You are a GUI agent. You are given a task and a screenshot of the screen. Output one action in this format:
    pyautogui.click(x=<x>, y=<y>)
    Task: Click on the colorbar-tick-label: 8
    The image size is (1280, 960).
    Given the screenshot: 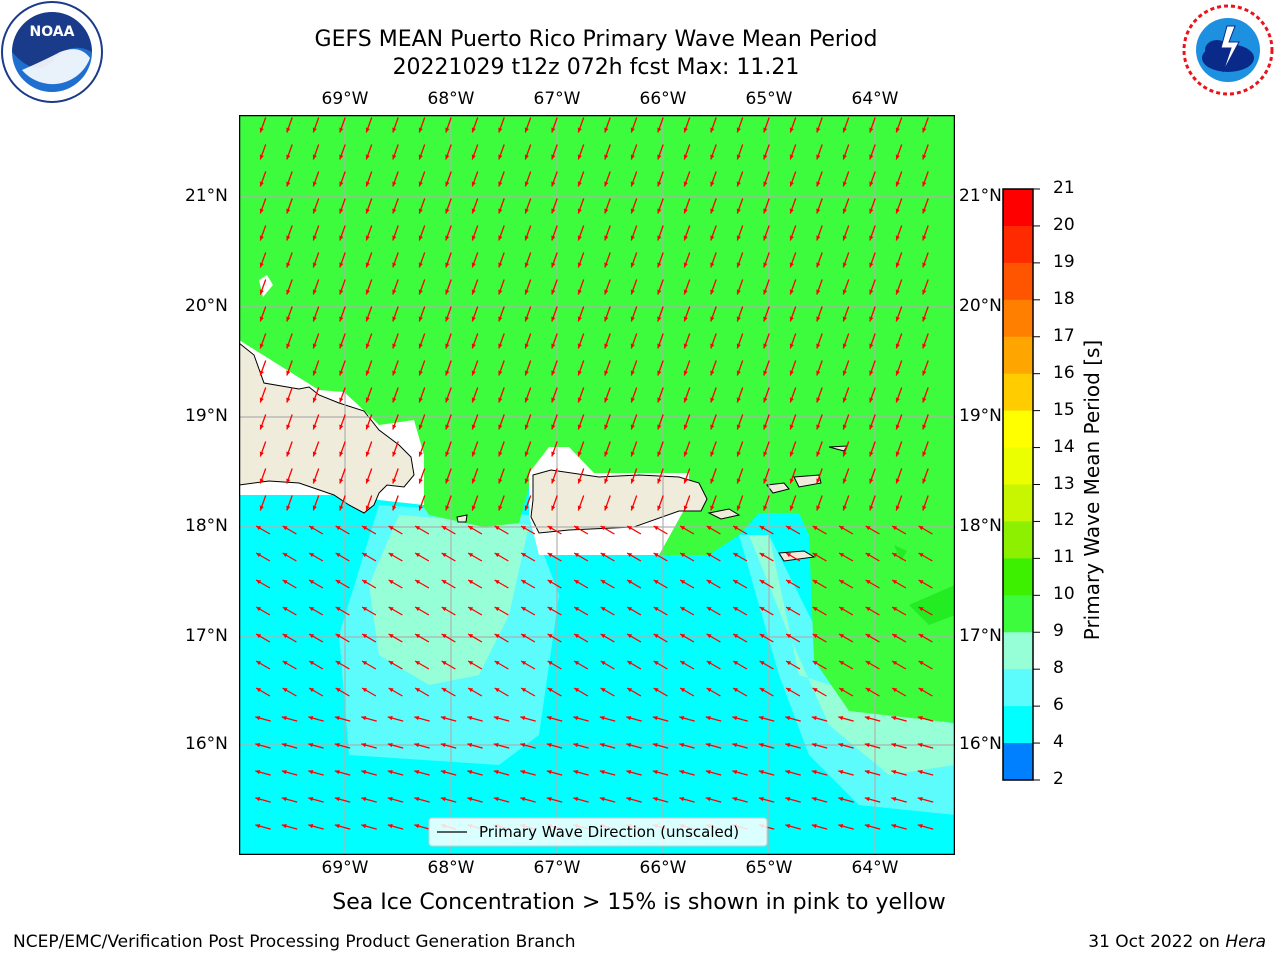 What is the action you would take?
    pyautogui.click(x=1058, y=668)
    